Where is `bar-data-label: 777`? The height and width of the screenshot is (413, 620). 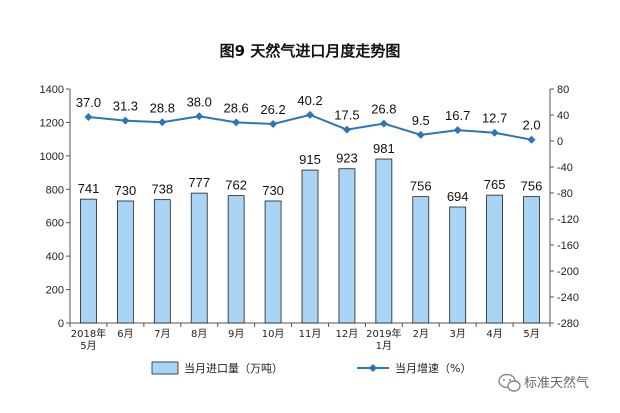 bar-data-label: 777 is located at coordinates (199, 182).